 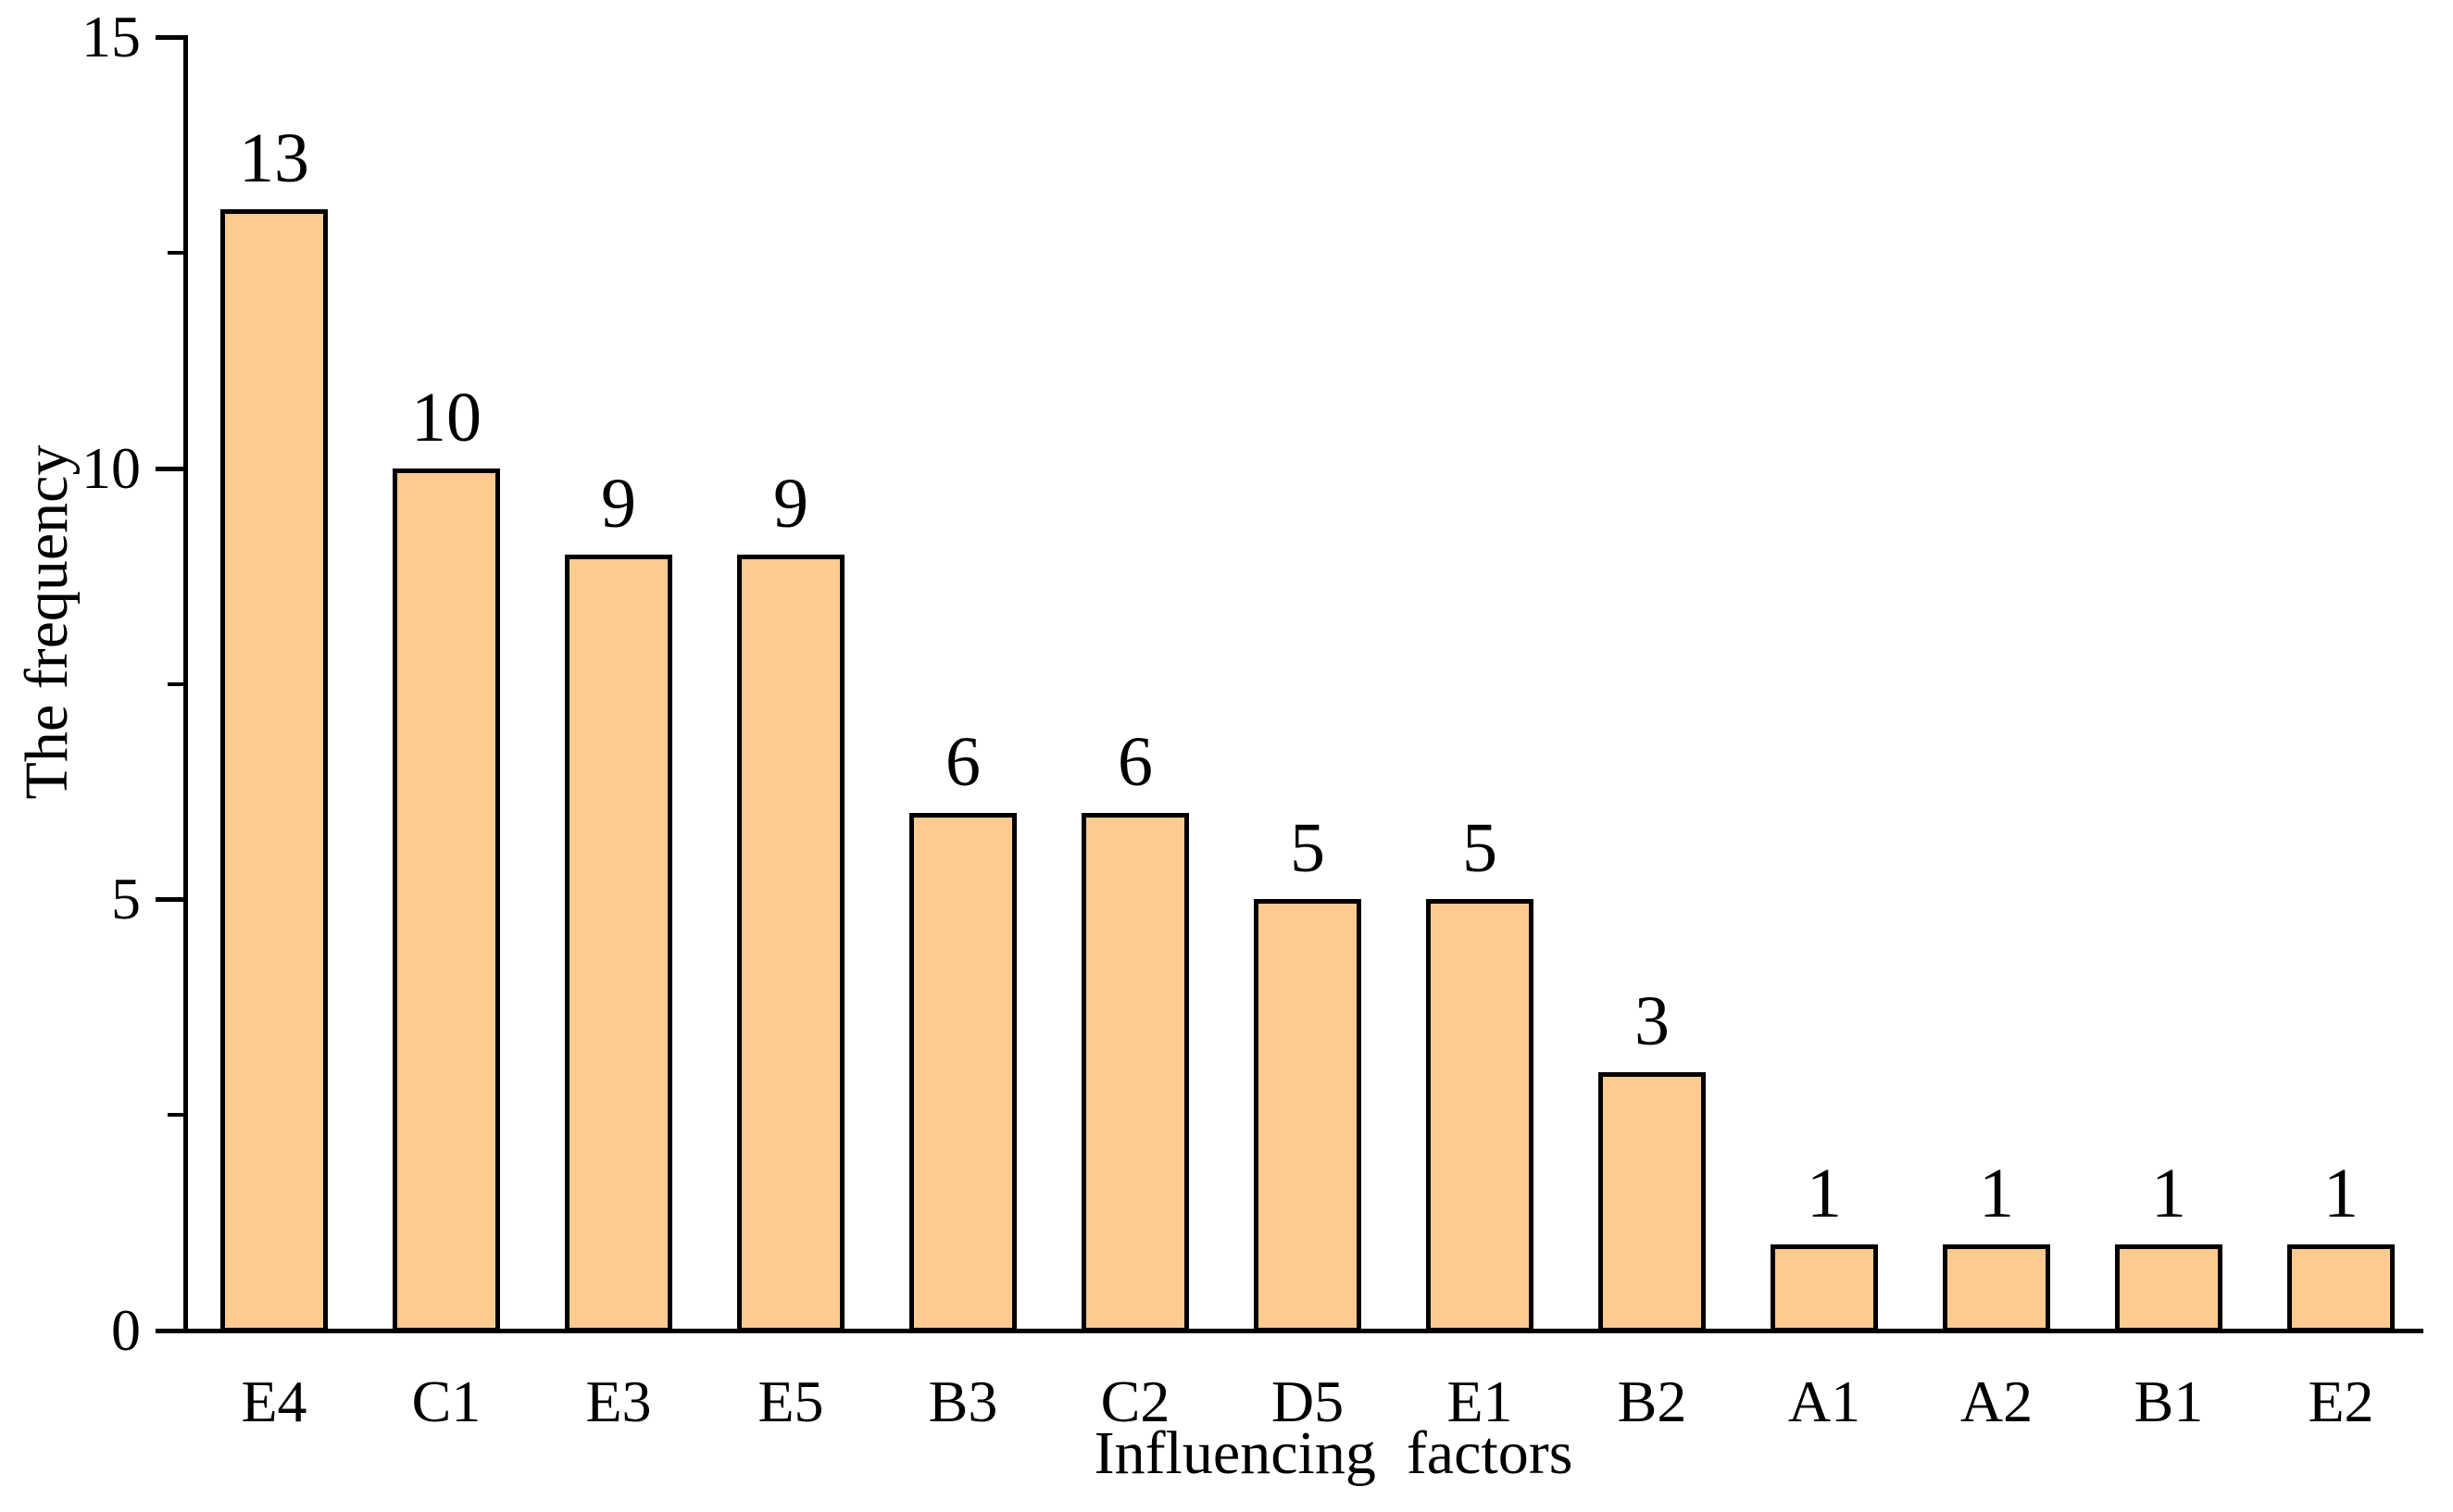 I want to click on bar-a2, so click(x=1997, y=1288).